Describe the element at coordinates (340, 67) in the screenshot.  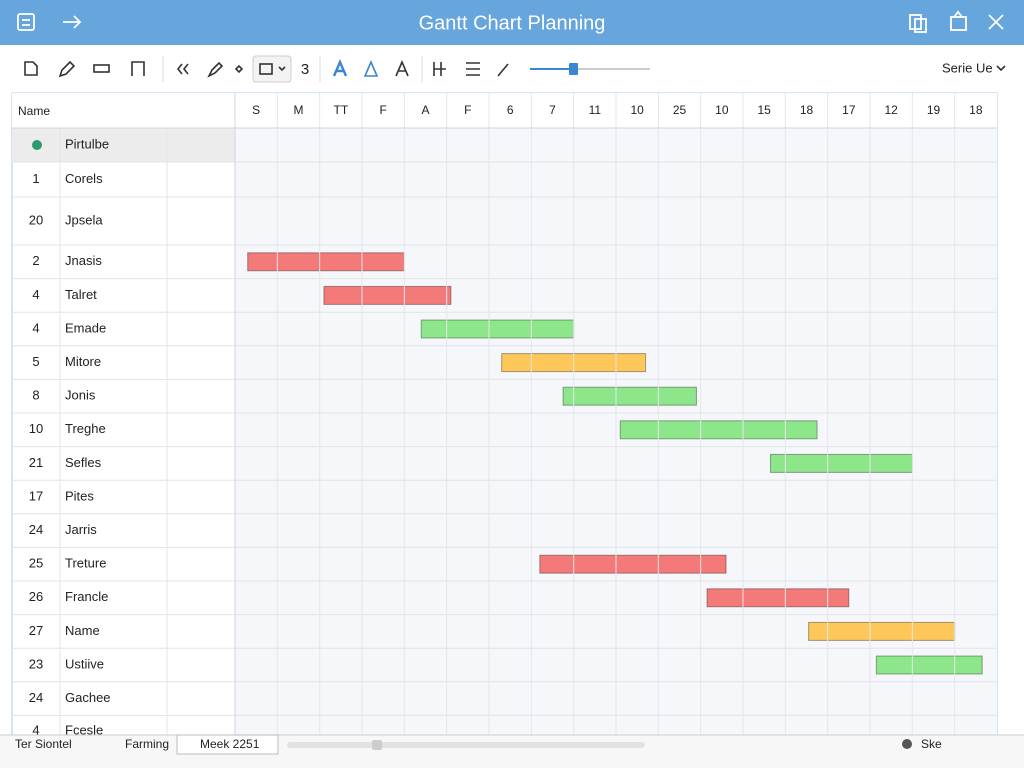
I see `font-tool` at that location.